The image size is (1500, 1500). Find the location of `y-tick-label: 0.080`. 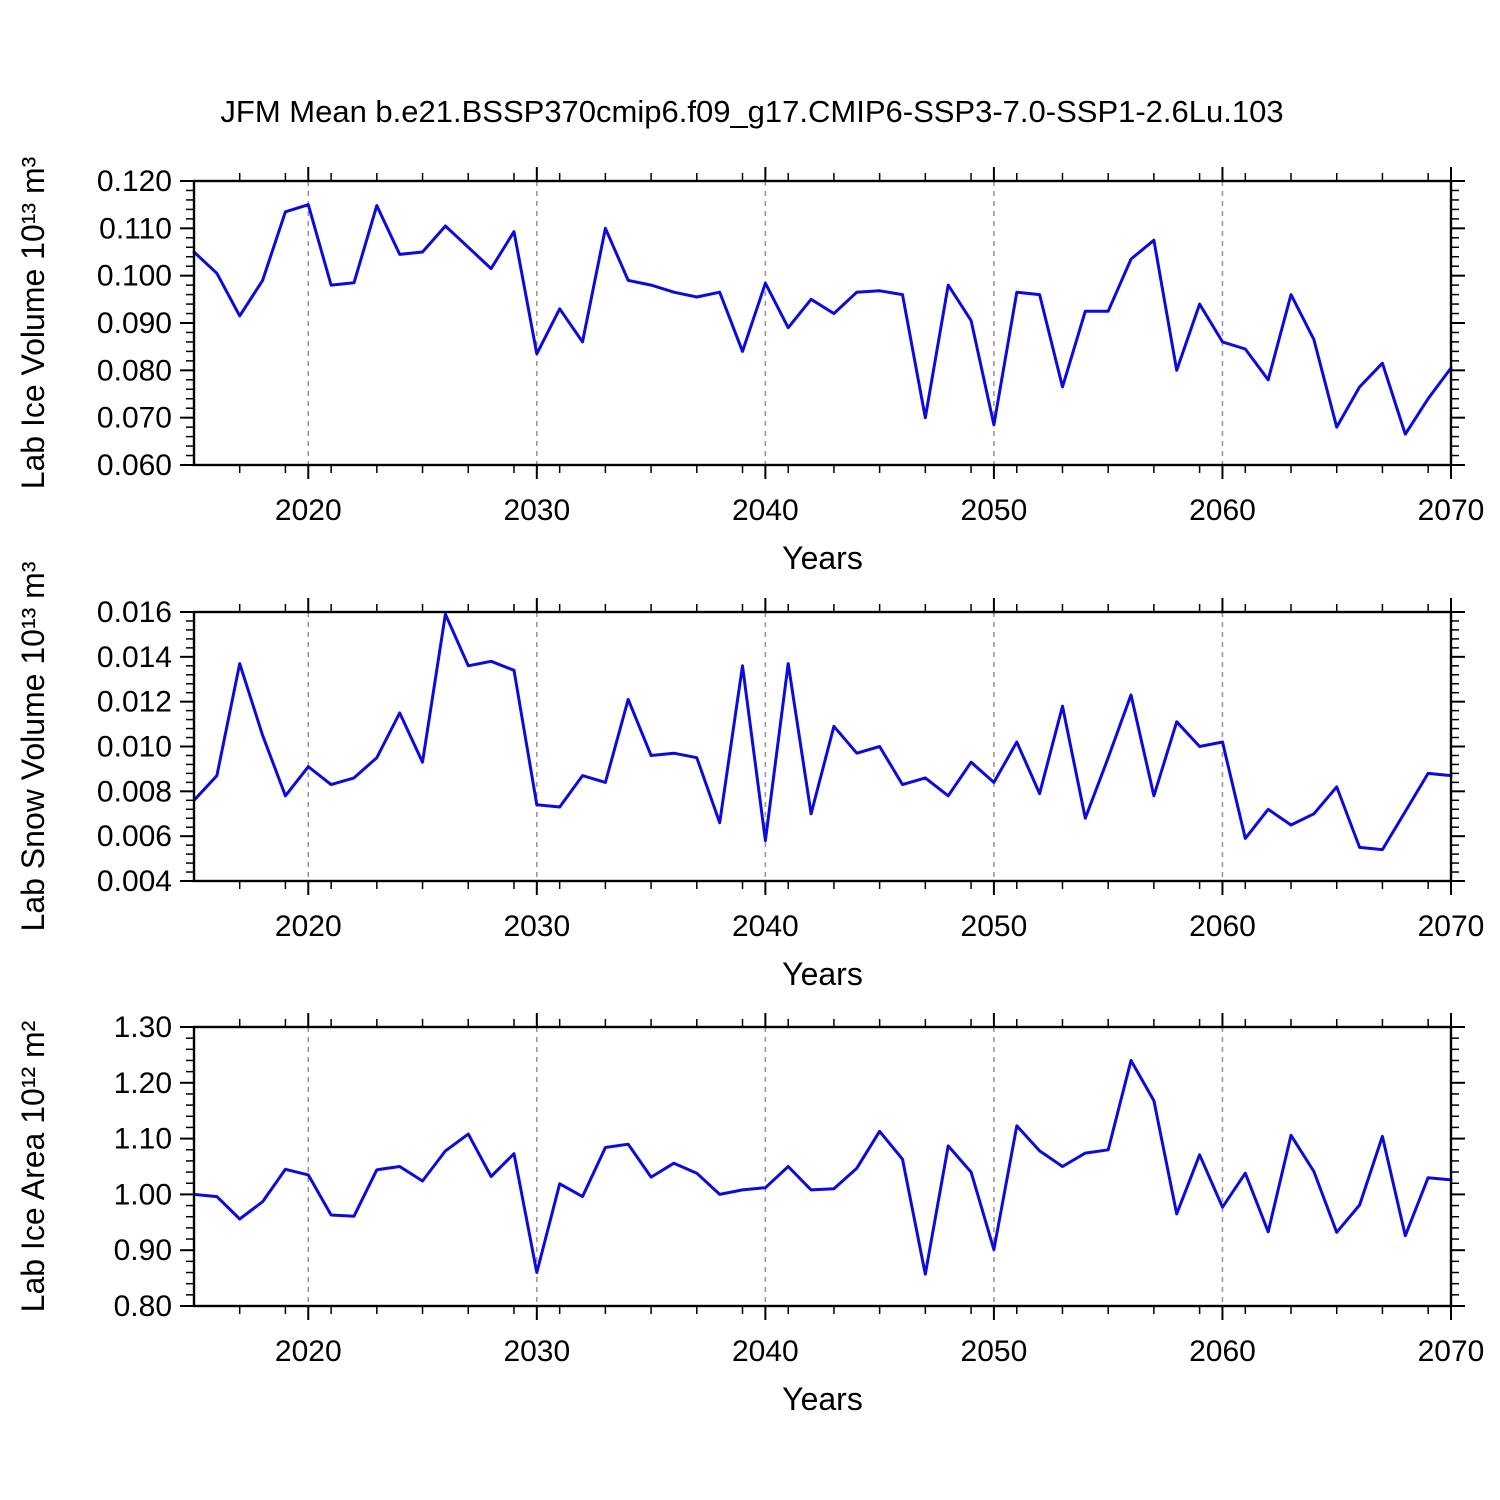

y-tick-label: 0.080 is located at coordinates (134, 370).